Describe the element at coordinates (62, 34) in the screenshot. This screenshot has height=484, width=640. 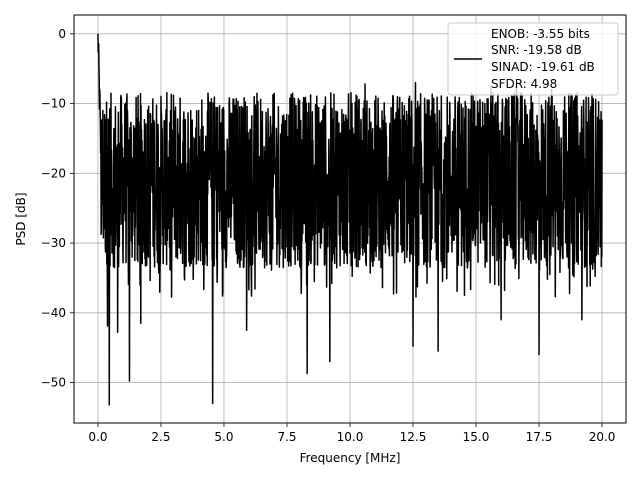
I see `y-tick-label: 0` at that location.